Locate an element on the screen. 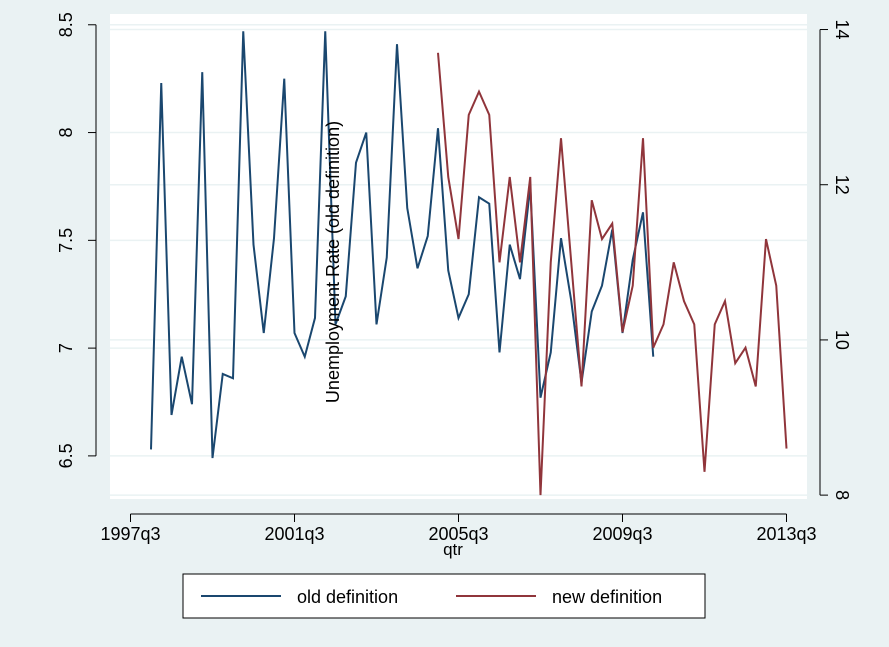 This screenshot has height=647, width=889. legend-label-new-definition: new definition is located at coordinates (607, 597).